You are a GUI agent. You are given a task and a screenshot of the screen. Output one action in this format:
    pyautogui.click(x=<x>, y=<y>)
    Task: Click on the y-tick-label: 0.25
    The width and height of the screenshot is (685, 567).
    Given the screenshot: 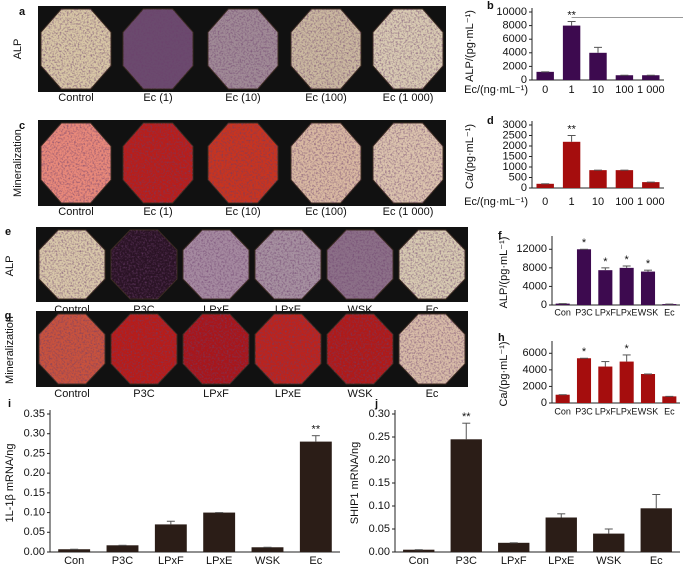 What is the action you would take?
    pyautogui.click(x=34, y=453)
    